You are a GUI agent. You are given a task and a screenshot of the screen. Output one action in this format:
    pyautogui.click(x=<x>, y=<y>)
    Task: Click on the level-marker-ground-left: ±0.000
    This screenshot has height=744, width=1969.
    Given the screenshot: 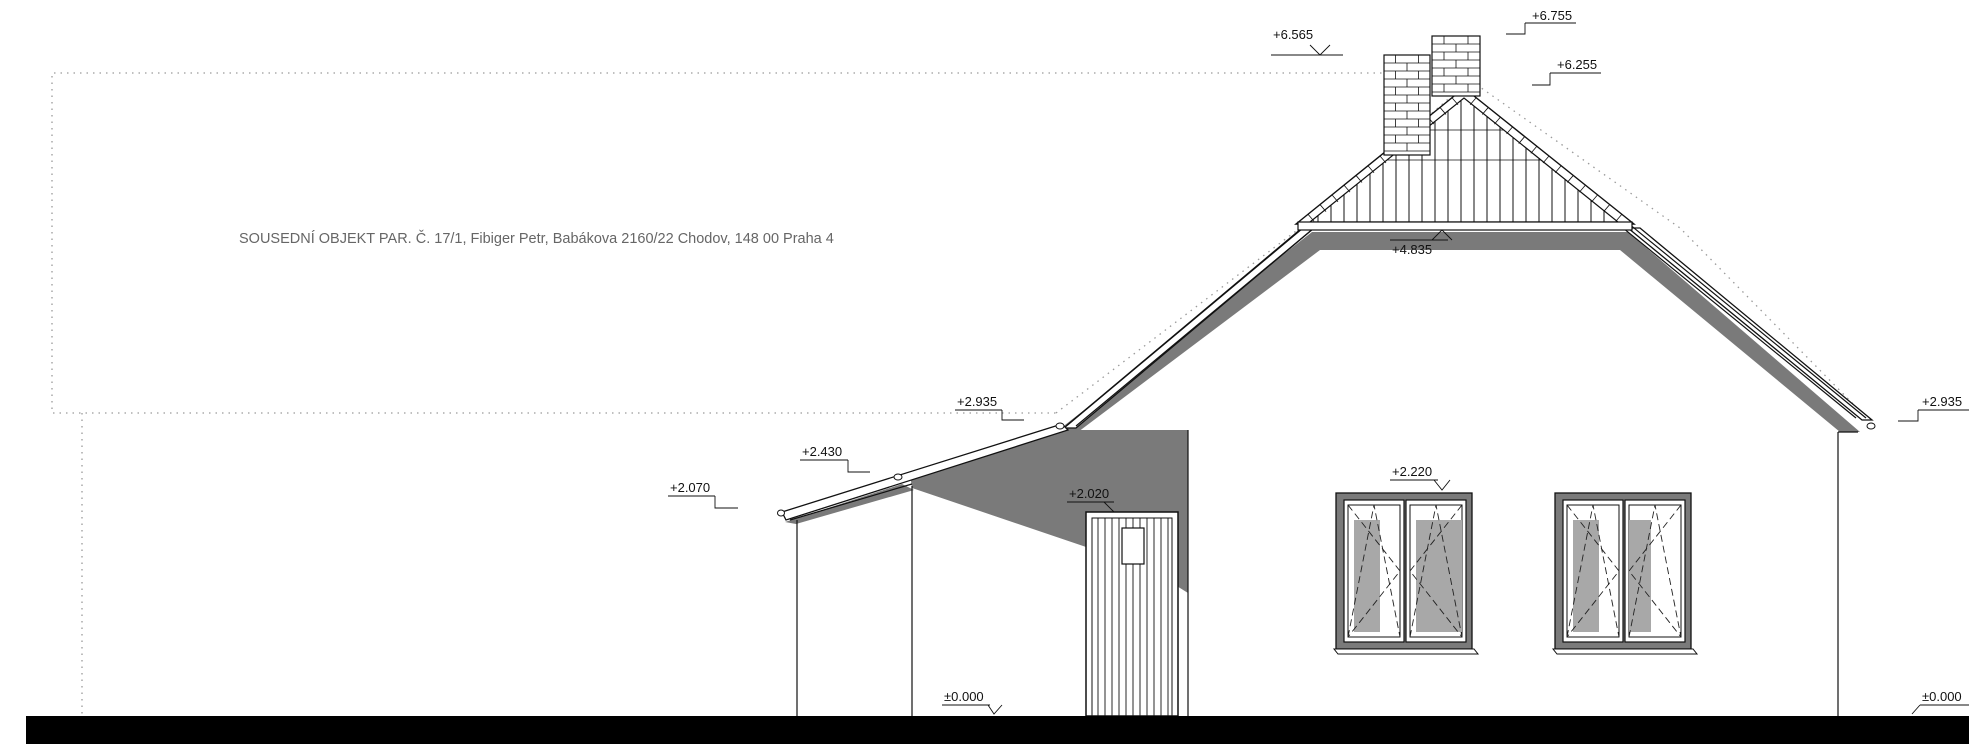 What is the action you would take?
    pyautogui.click(x=972, y=701)
    